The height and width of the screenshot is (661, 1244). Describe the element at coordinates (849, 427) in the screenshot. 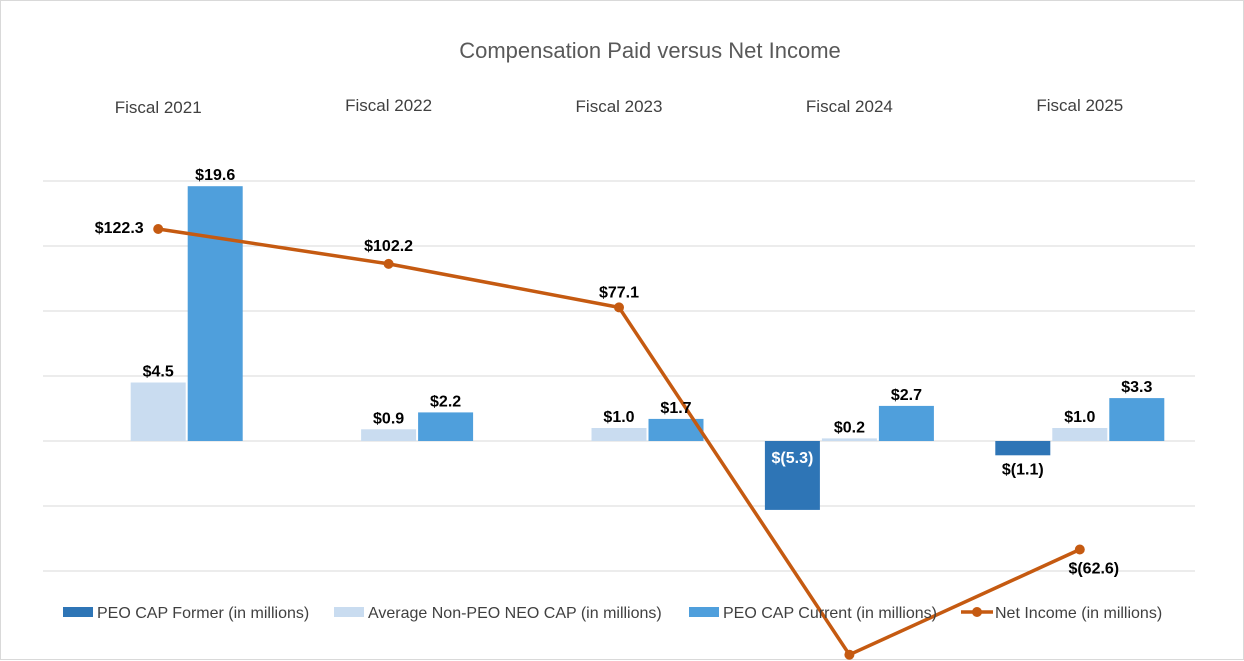

I see `bar-data-label: $0.2` at that location.